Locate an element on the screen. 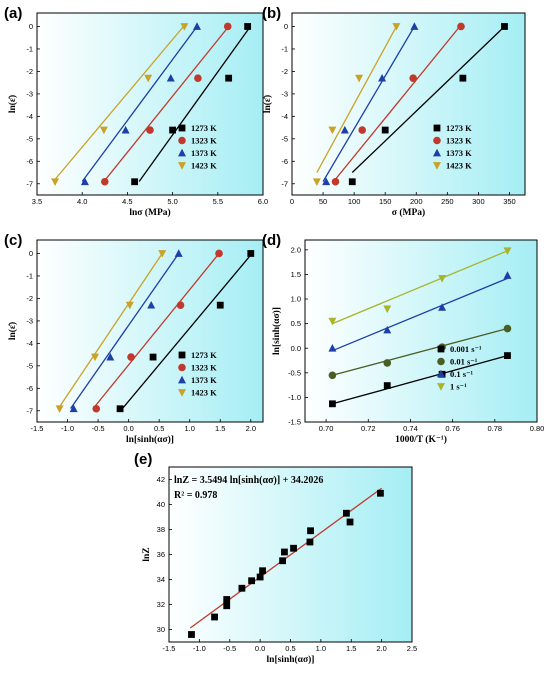  annotation-text: R² = 0.978 is located at coordinates (195, 495).